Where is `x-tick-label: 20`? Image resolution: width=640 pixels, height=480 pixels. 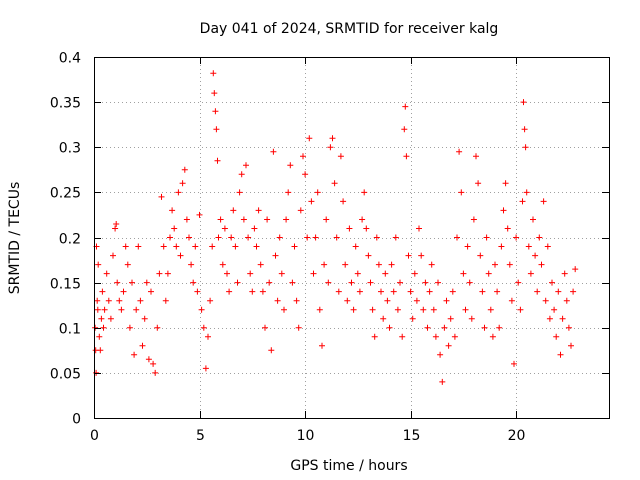 x-tick-label: 20 is located at coordinates (517, 436).